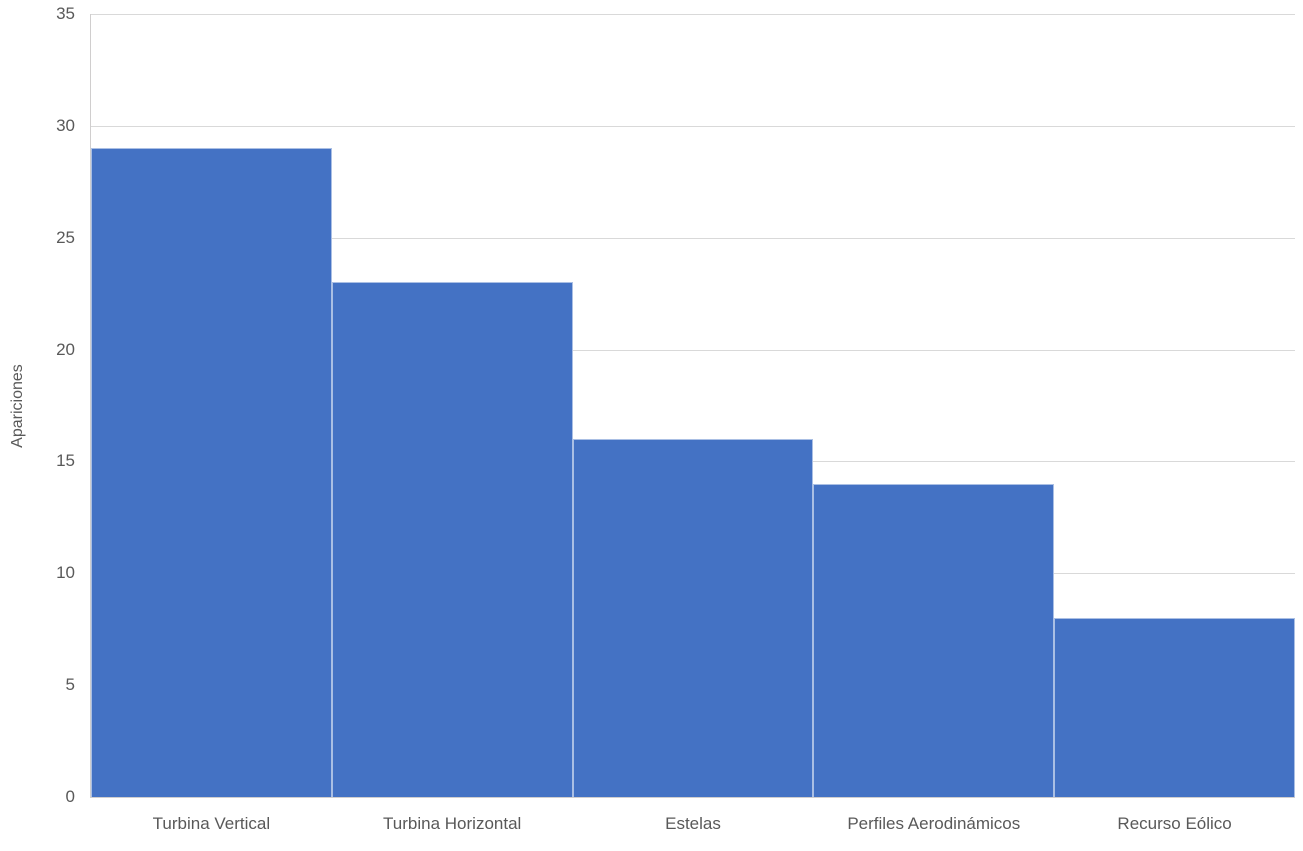 The width and height of the screenshot is (1303, 851). I want to click on bar-turbina-horizontal, so click(452, 539).